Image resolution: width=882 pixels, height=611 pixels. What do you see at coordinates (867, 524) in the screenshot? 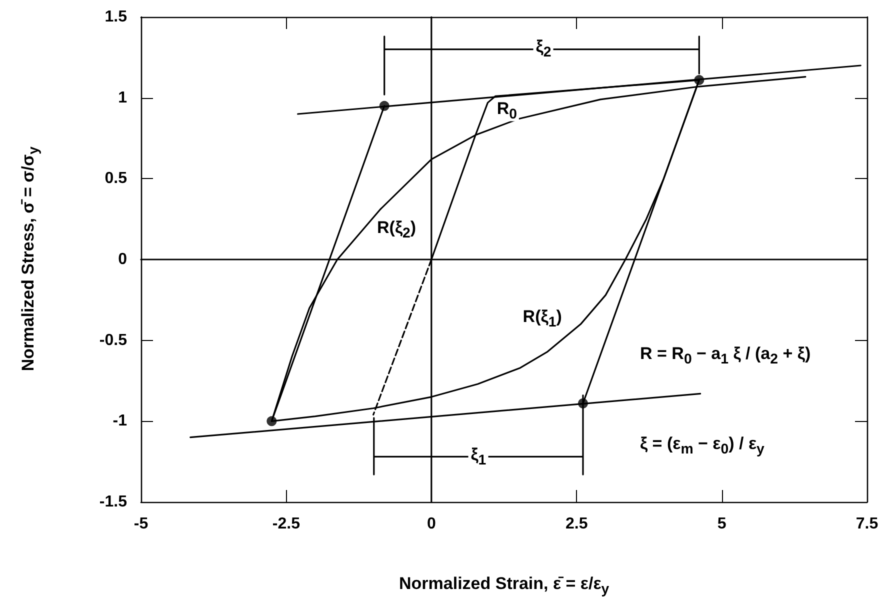
I see `x-tick-label: 7.5` at bounding box center [867, 524].